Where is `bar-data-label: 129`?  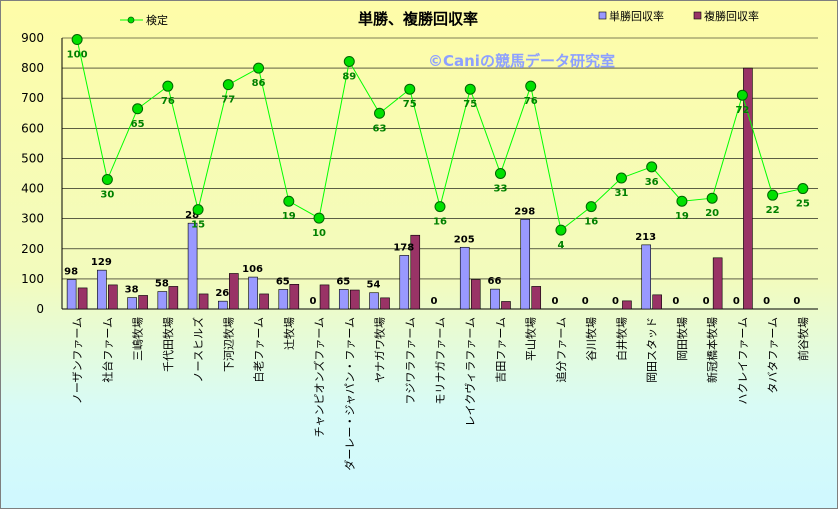
bar-data-label: 129 is located at coordinates (101, 262).